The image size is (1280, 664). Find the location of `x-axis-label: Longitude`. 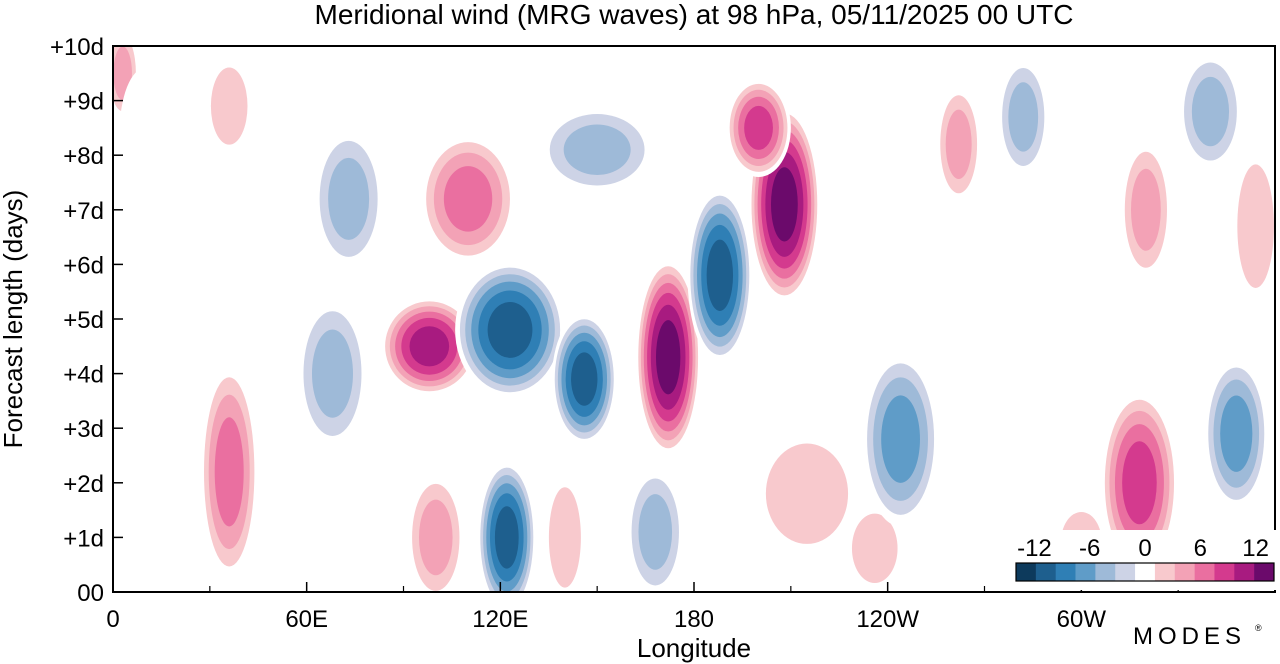

x-axis-label: Longitude is located at coordinates (694, 648).